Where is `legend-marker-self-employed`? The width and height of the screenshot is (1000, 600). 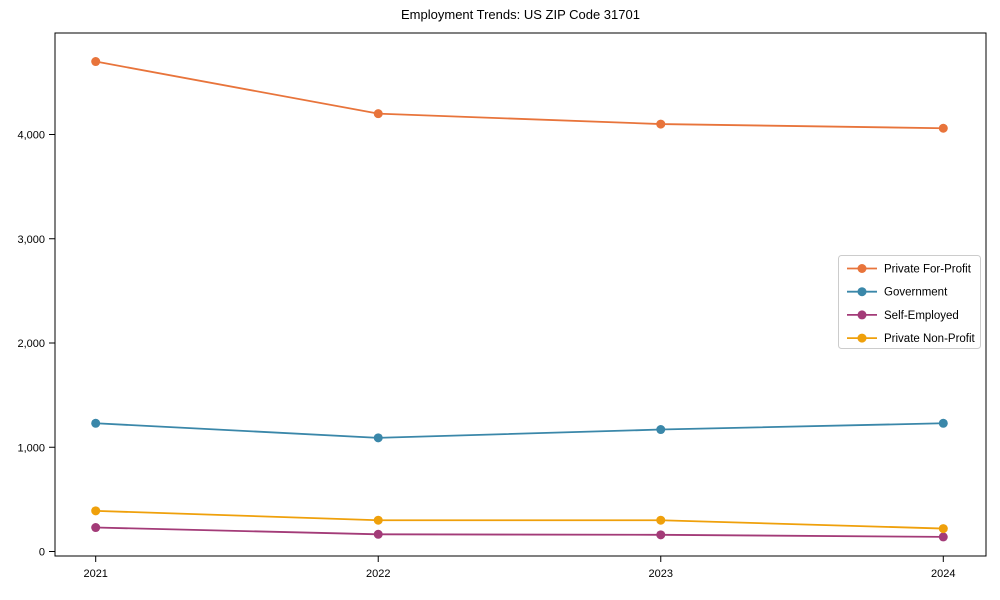 legend-marker-self-employed is located at coordinates (862, 315).